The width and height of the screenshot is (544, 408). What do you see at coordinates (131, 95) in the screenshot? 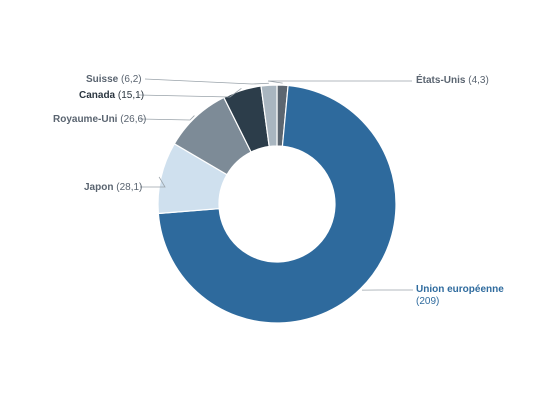
I see `label-canada-value: 15,1` at bounding box center [131, 95].